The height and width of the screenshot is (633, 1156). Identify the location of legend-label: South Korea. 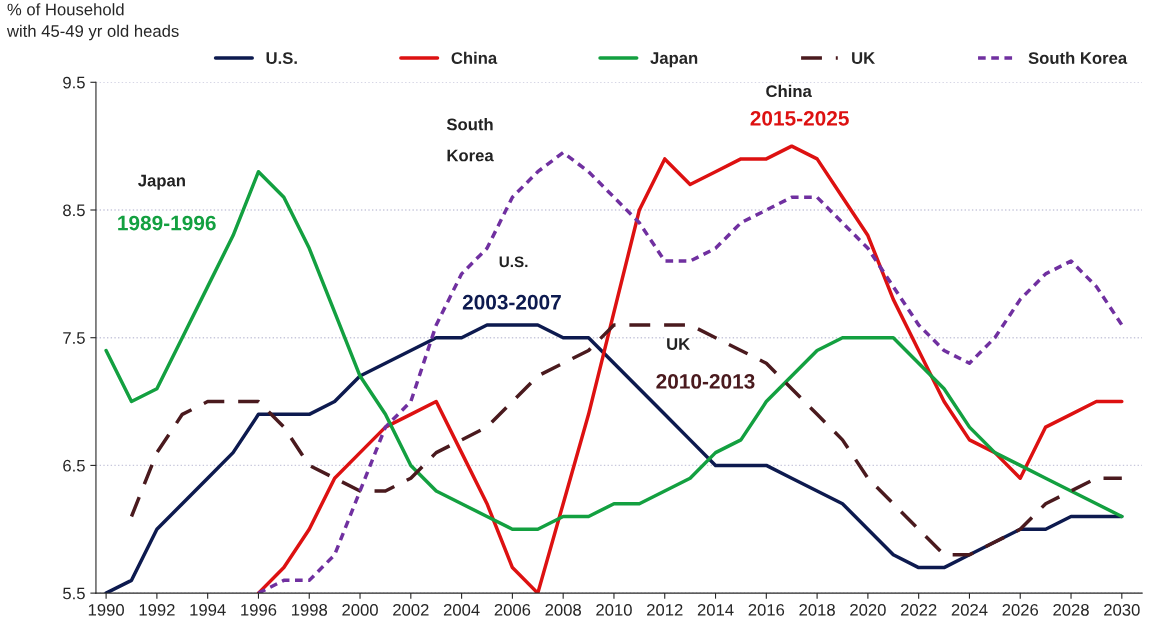
(1078, 57).